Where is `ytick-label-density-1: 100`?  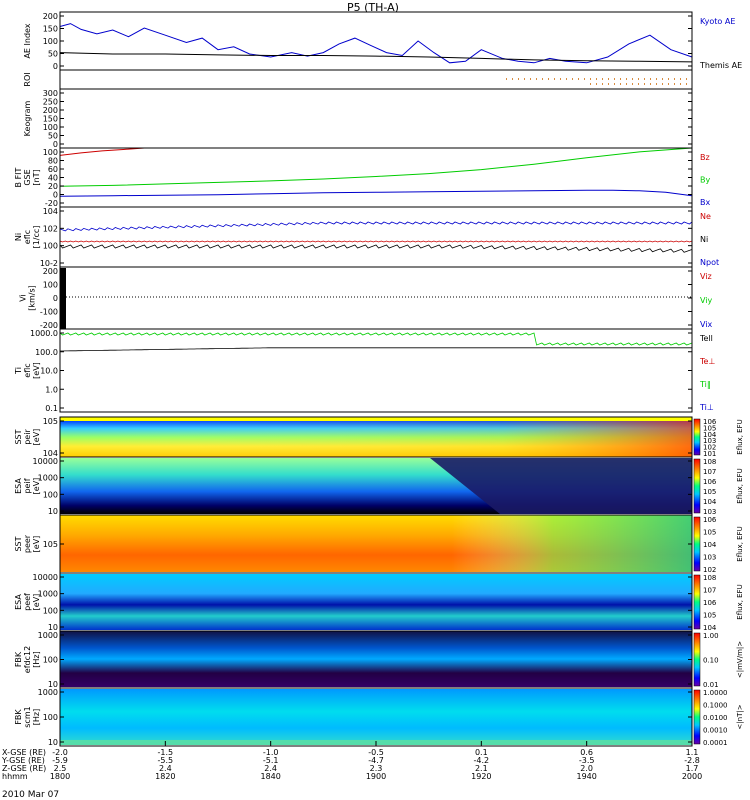
ytick-label-density-1: 100 is located at coordinates (50, 246).